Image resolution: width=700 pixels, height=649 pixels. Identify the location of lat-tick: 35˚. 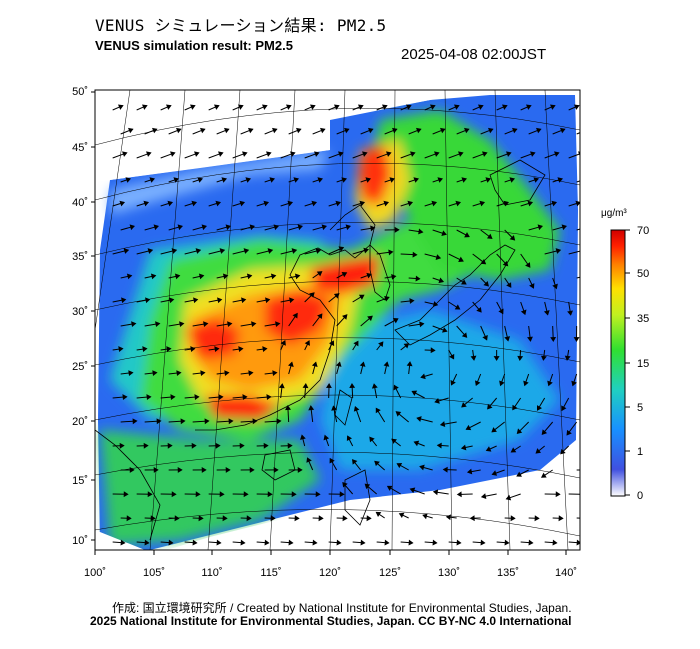
(80, 257).